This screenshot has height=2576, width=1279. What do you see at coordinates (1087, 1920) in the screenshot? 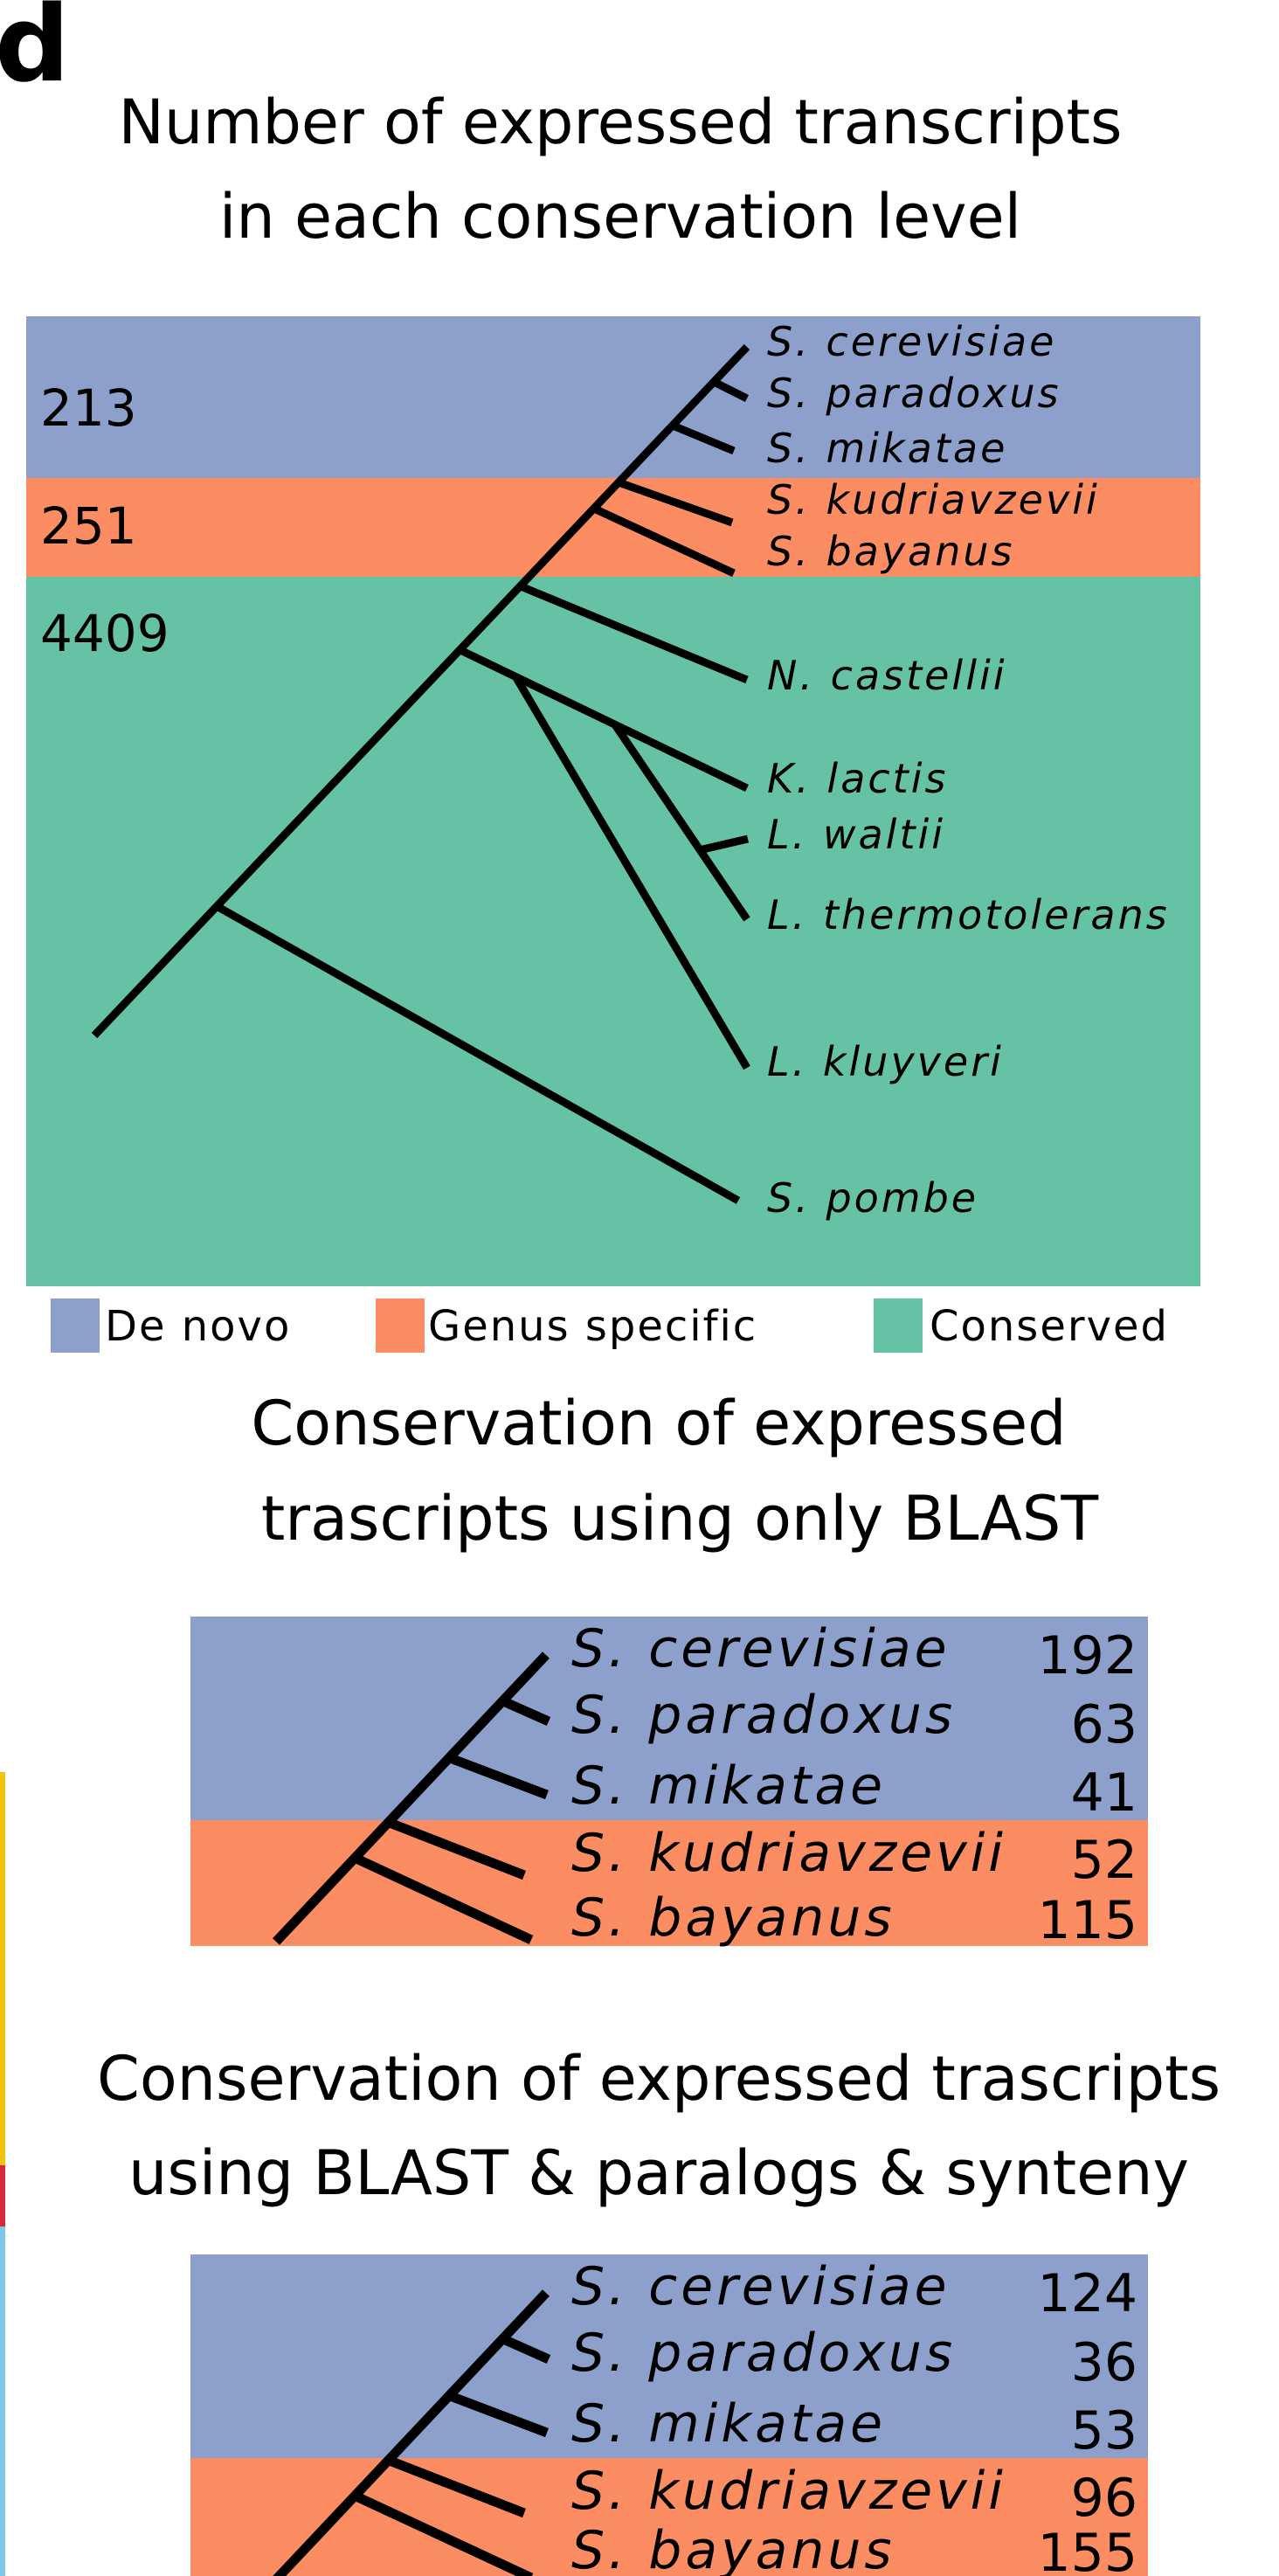
I see `panel-2-value-s-bayanus: 115` at bounding box center [1087, 1920].